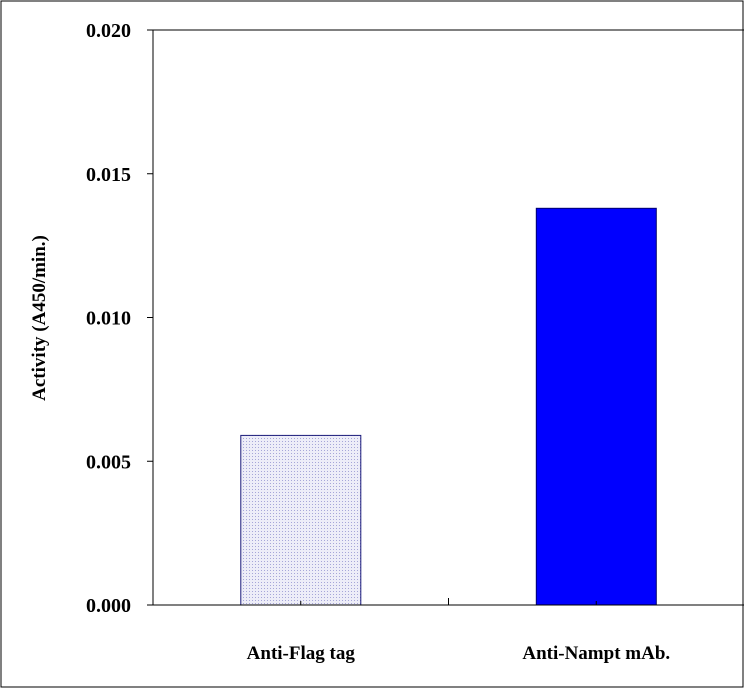  What do you see at coordinates (108, 606) in the screenshot?
I see `y-tick-label-0: 0.000` at bounding box center [108, 606].